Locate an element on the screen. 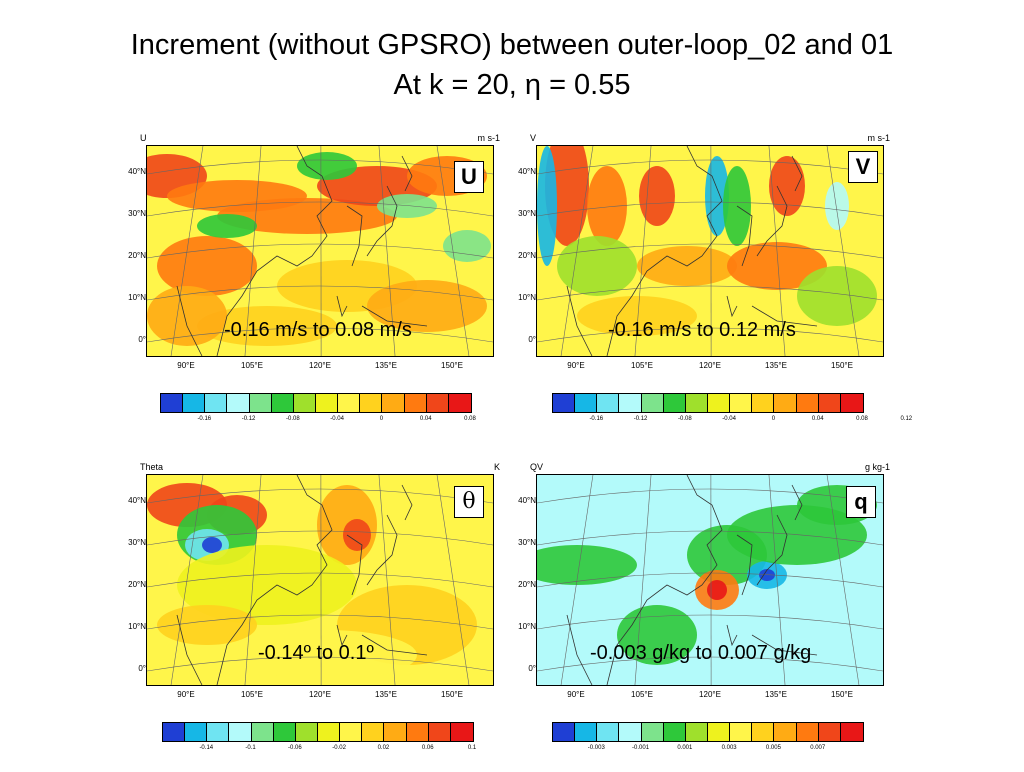  colorbar-qv is located at coordinates (708, 732).